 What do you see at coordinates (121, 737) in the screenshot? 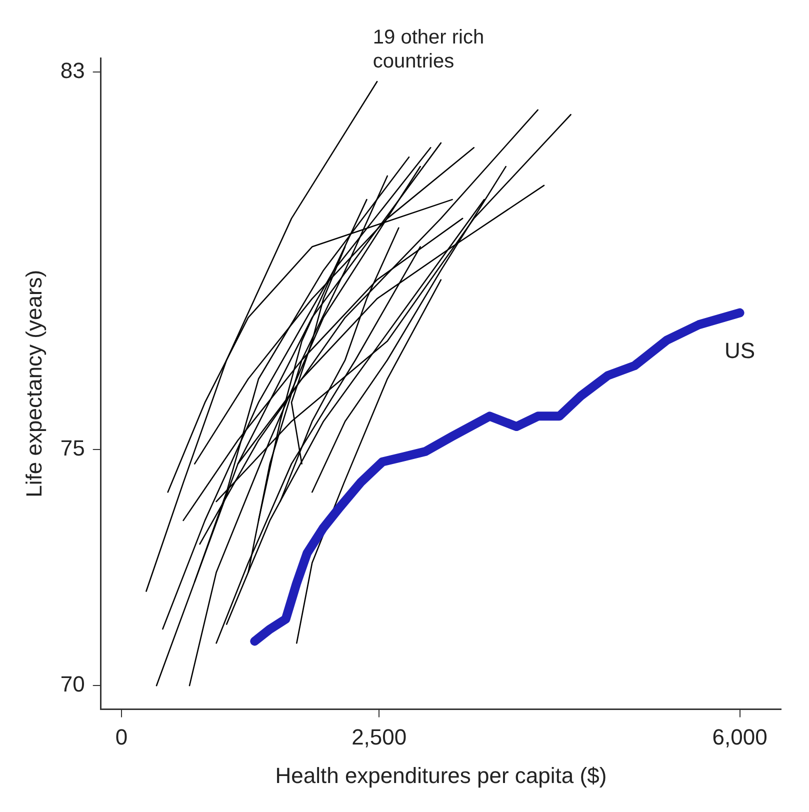
I see `x-tick-label: 0` at bounding box center [121, 737].